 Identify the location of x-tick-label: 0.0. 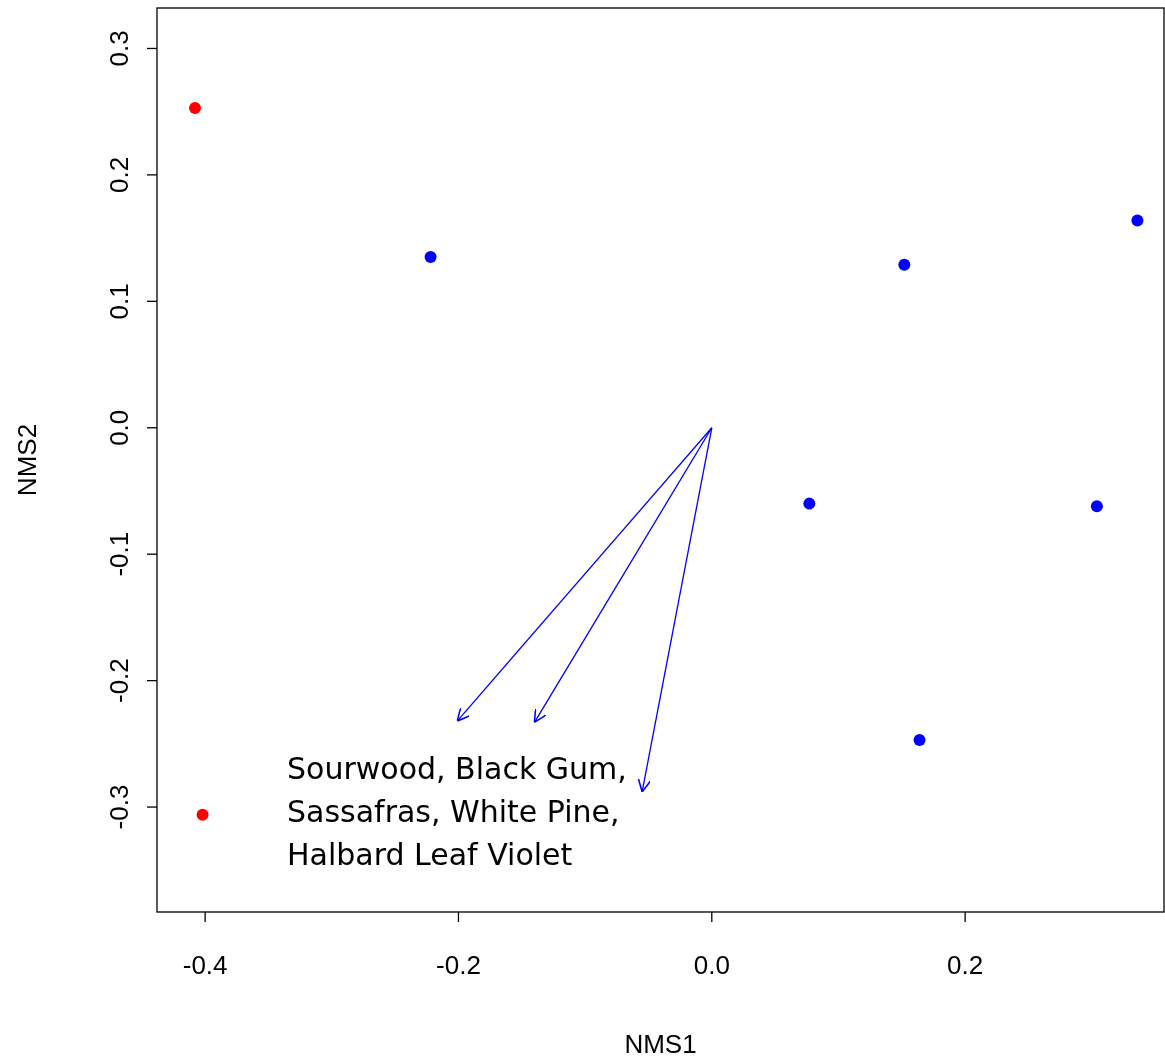
(711, 965).